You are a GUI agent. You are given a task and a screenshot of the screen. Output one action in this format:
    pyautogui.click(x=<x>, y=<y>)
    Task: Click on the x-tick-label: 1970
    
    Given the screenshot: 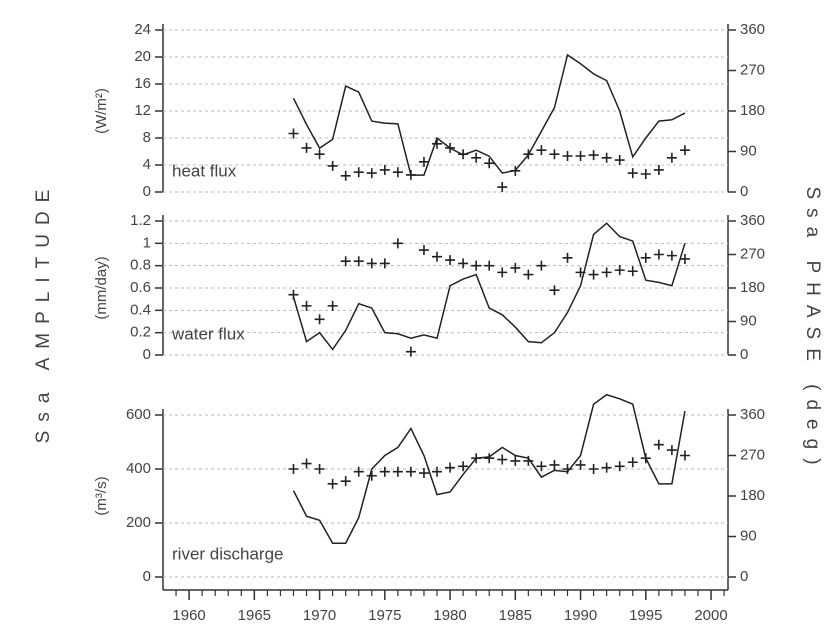 What is the action you would take?
    pyautogui.click(x=319, y=615)
    